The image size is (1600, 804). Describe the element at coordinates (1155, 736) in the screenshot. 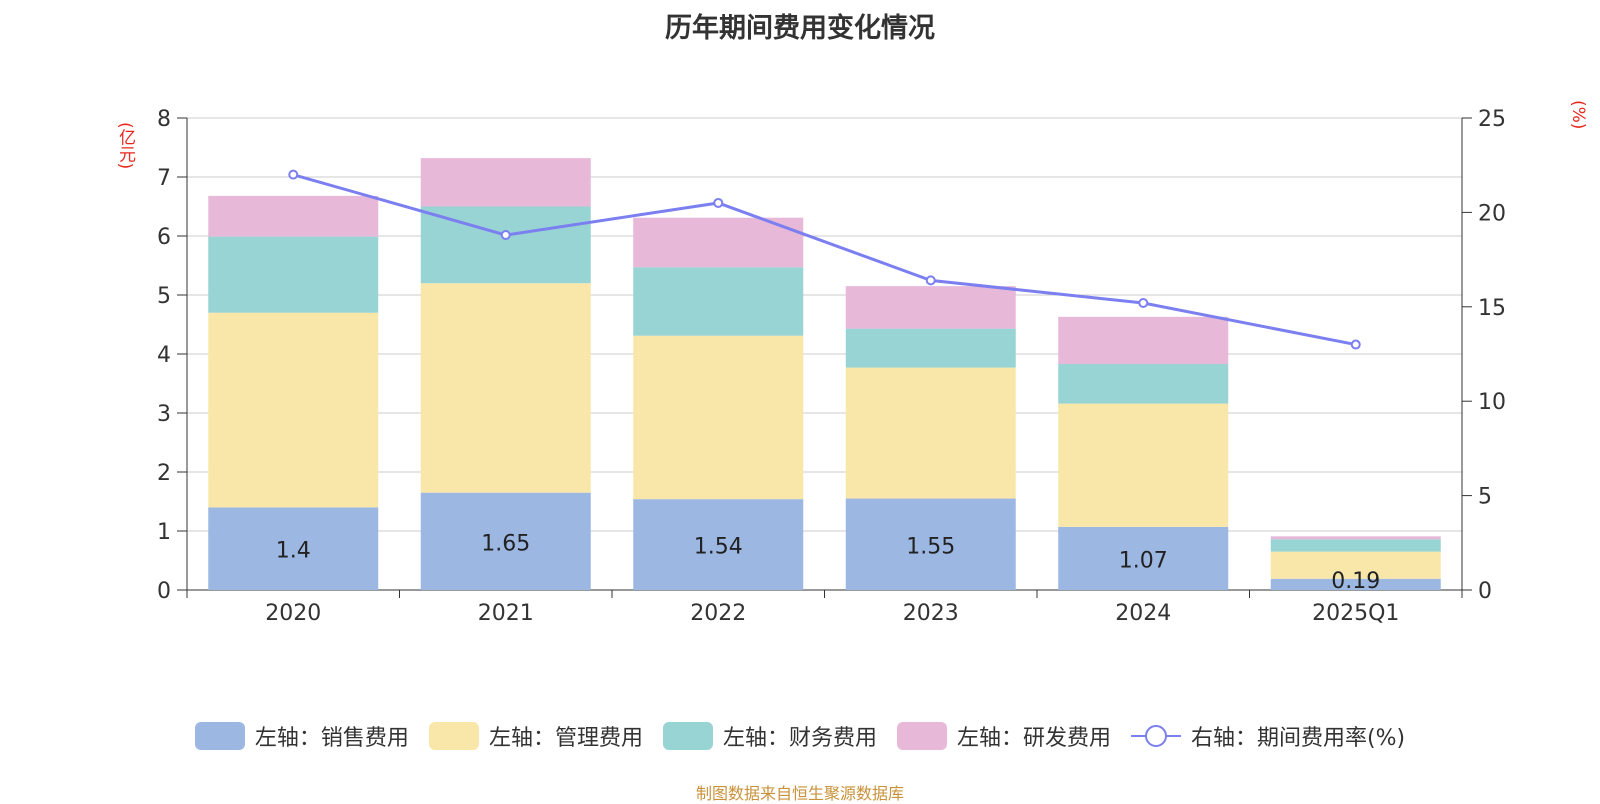

I see `legend-line-rate-icon` at that location.